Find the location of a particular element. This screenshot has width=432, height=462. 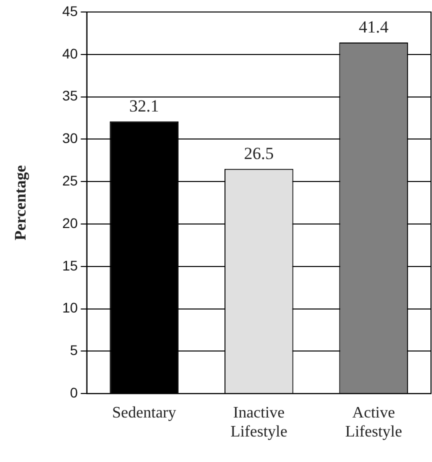

y-tick-label: 40 is located at coordinates (70, 53).